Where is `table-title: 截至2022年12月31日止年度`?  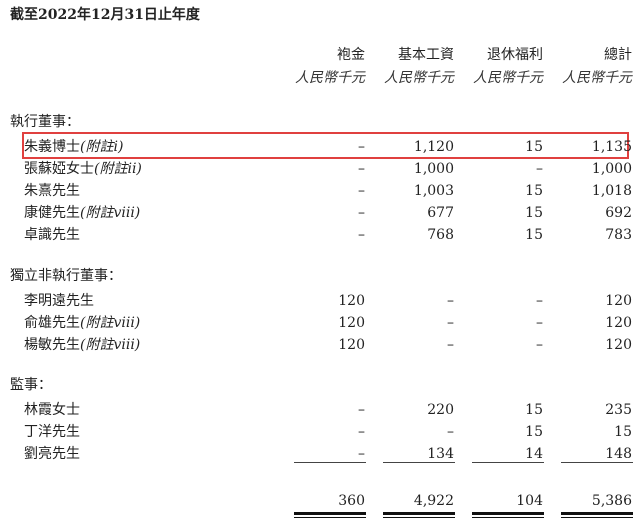 table-title: 截至2022年12月31日止年度 is located at coordinates (105, 15).